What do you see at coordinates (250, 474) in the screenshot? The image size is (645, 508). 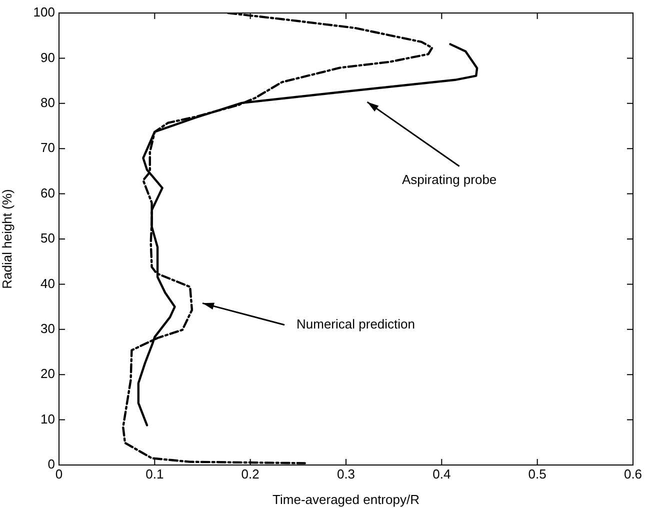 I see `x-tick-label: 0.2` at bounding box center [250, 474].